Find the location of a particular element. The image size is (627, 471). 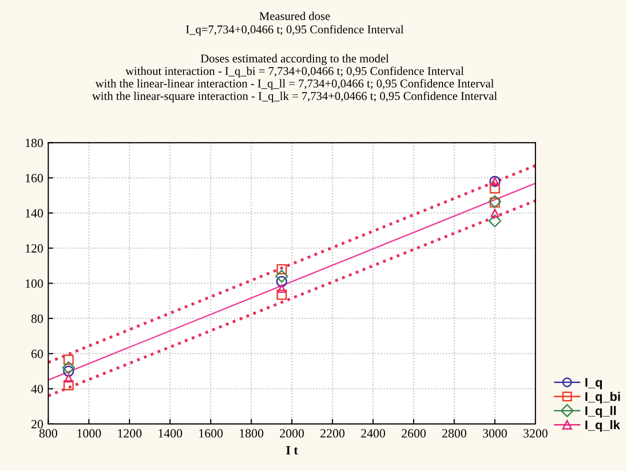

x-tick-label: 1600 is located at coordinates (211, 433).